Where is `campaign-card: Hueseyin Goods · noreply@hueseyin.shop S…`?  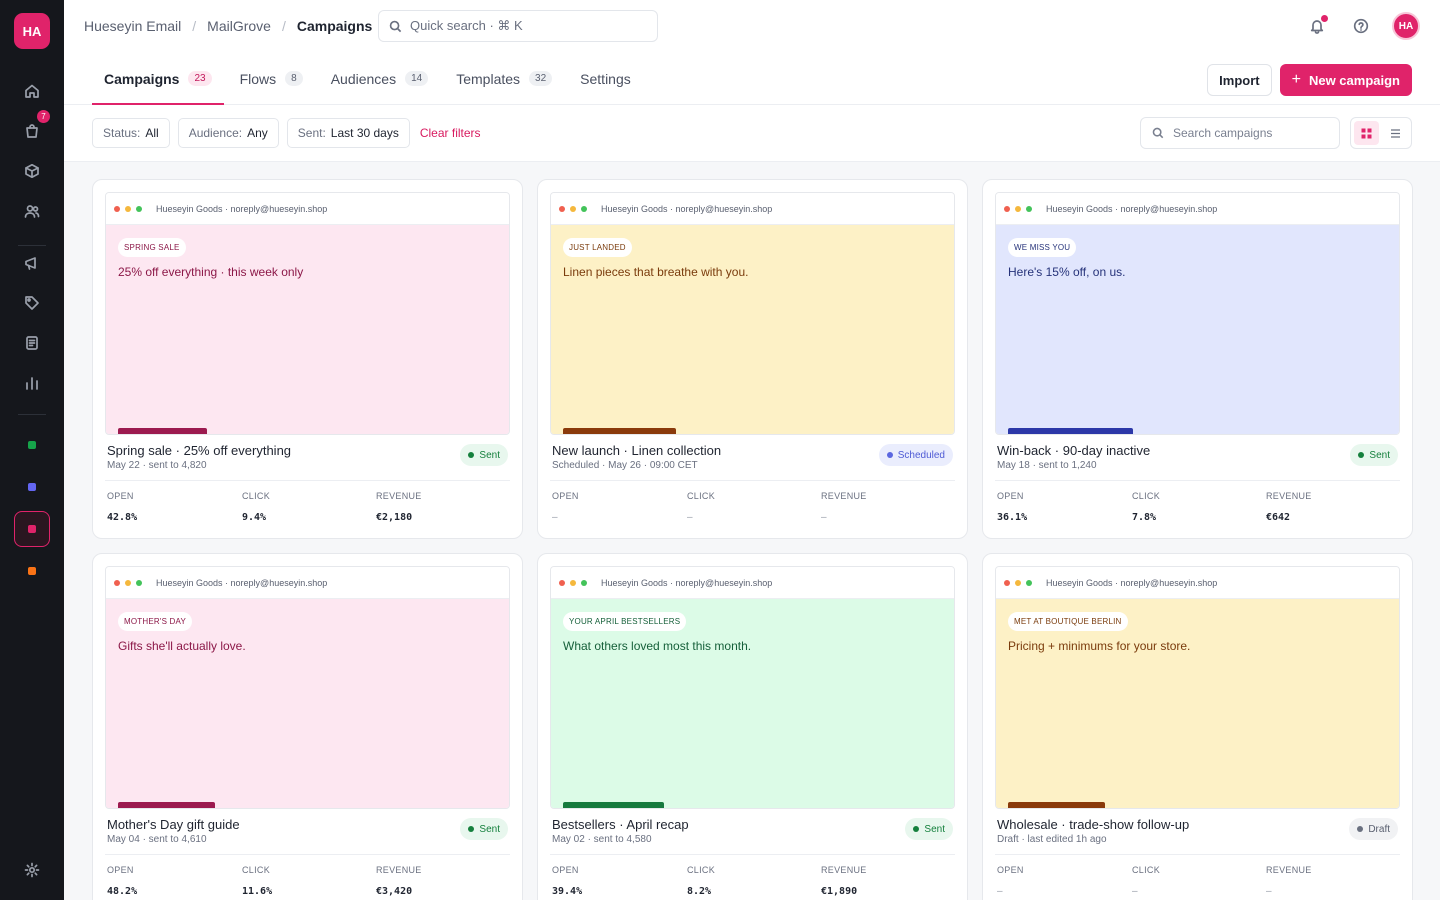
campaign-card: Hueseyin Goods · noreply@hueseyin.shop S… is located at coordinates (307, 359).